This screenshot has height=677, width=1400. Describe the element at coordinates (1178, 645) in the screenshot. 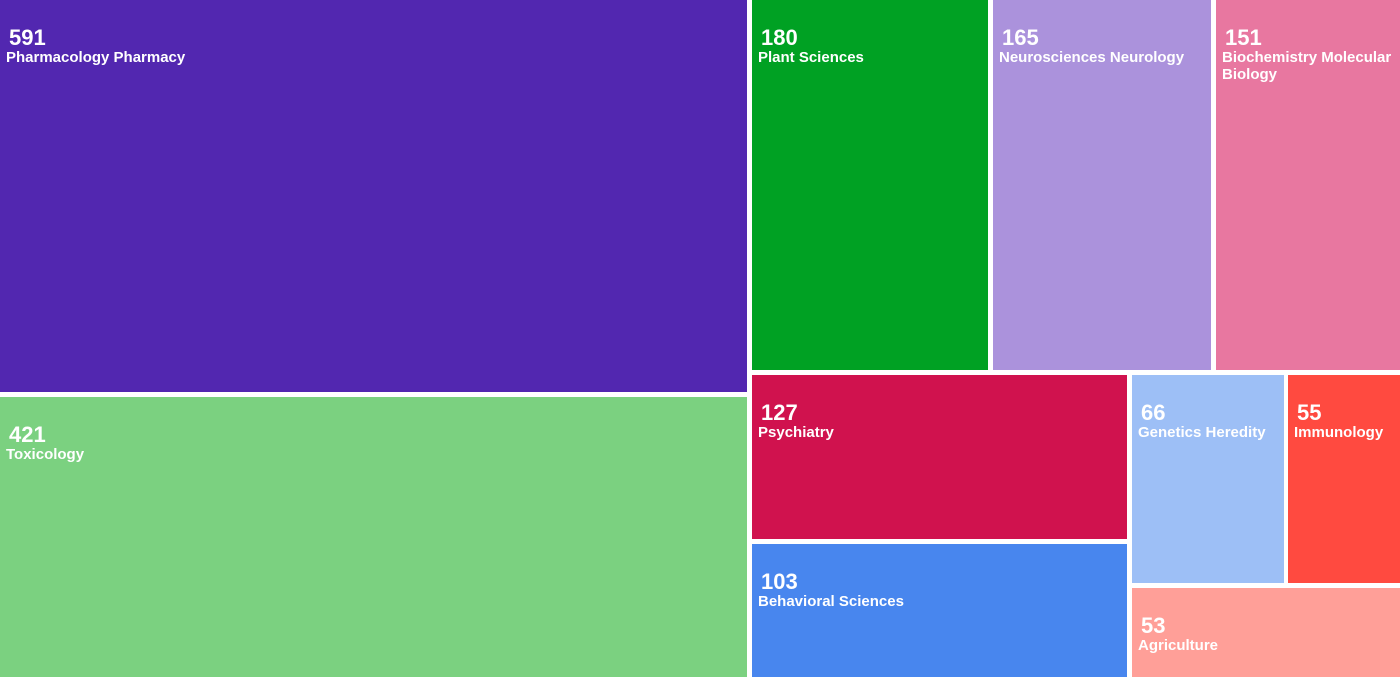

I see `tile-label: Agriculture` at that location.